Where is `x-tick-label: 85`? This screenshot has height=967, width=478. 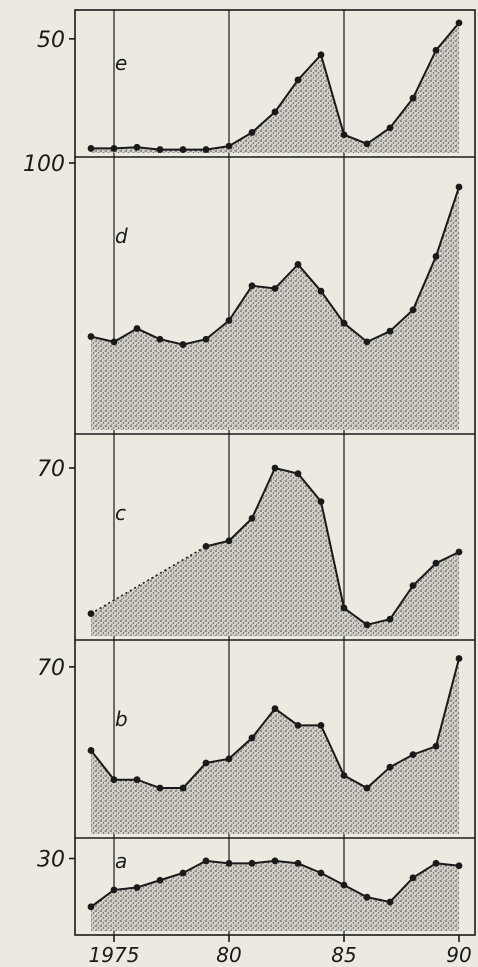
x-tick-label: 85 is located at coordinates (343, 955).